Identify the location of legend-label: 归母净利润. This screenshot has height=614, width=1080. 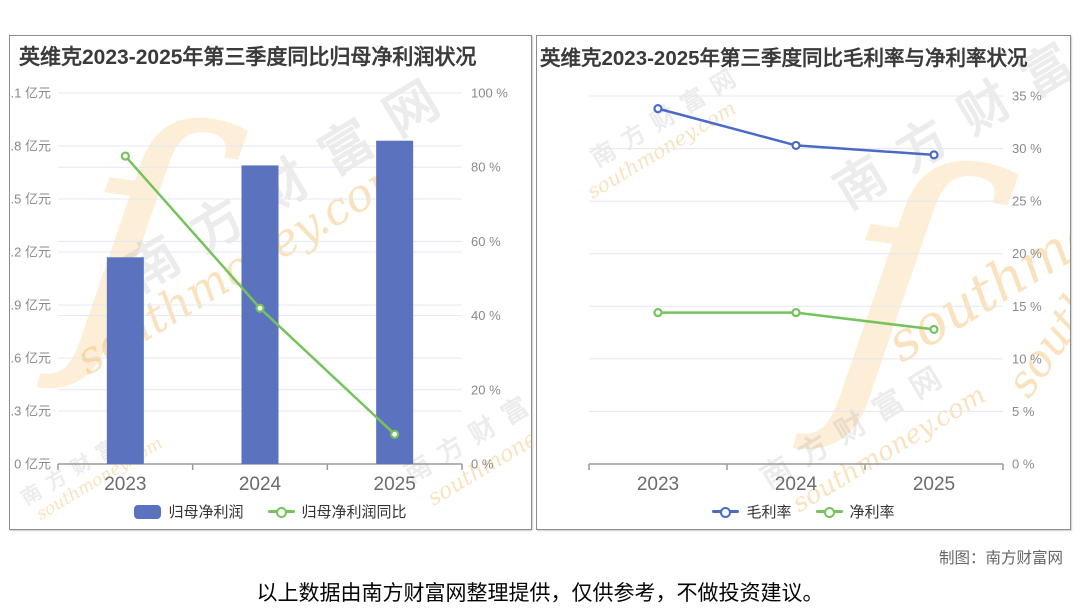
(206, 512).